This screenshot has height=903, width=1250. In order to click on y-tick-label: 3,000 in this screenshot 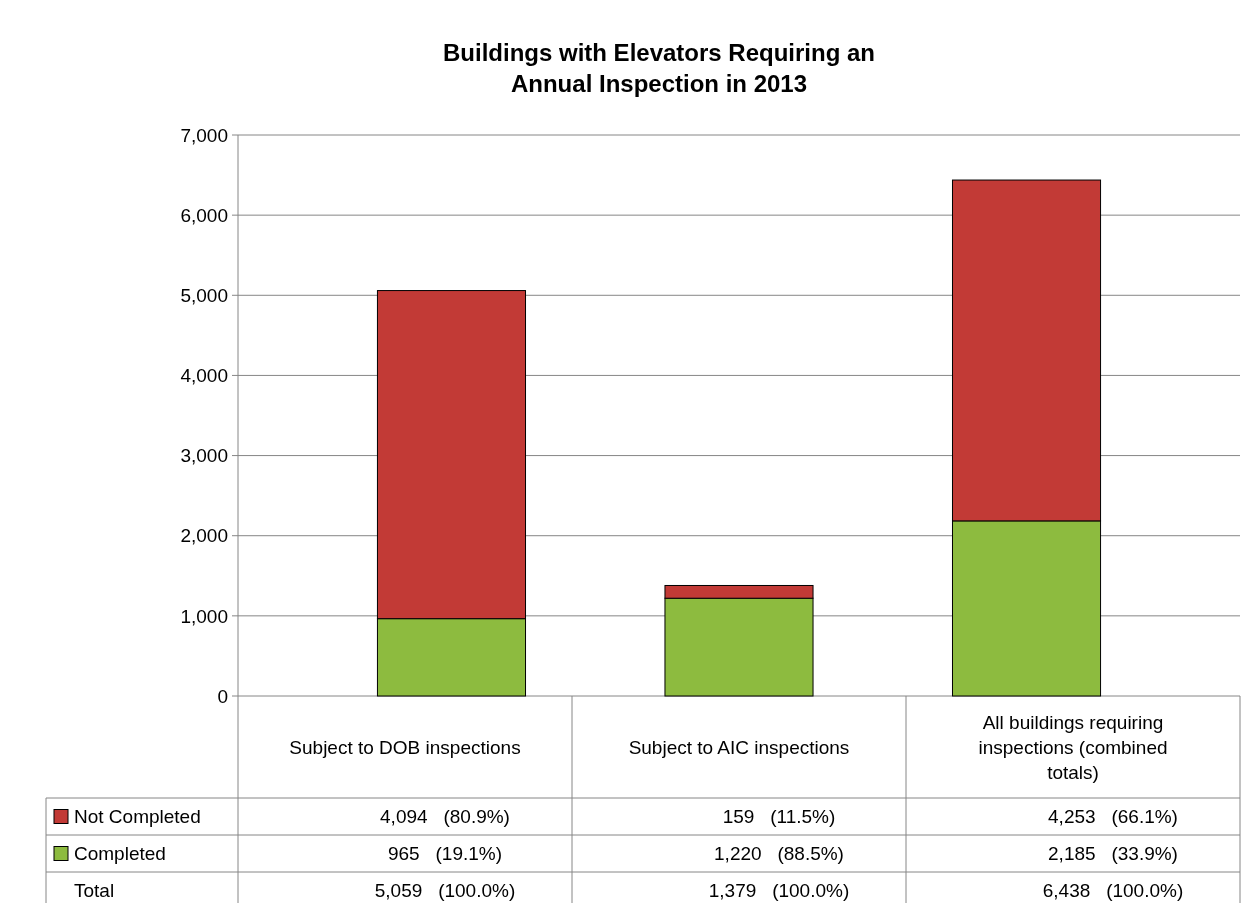, I will do `click(204, 456)`.